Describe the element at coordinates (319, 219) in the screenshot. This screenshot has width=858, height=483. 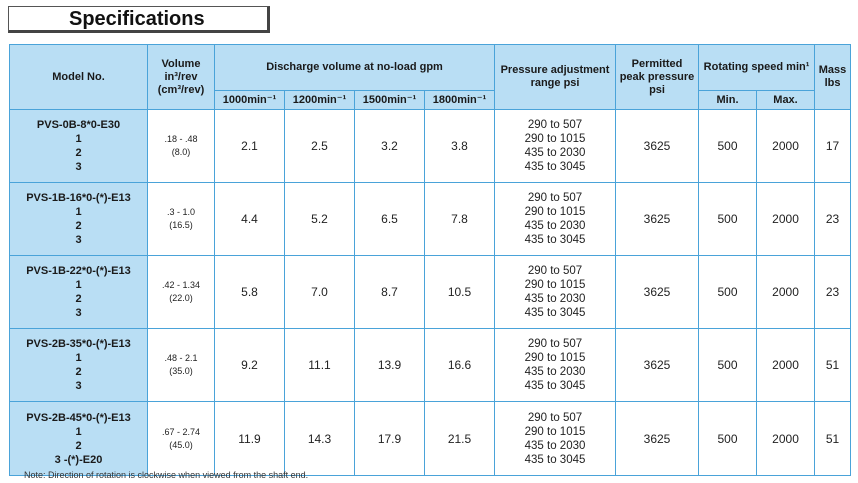
I see `discharge-cell: 5.2` at that location.